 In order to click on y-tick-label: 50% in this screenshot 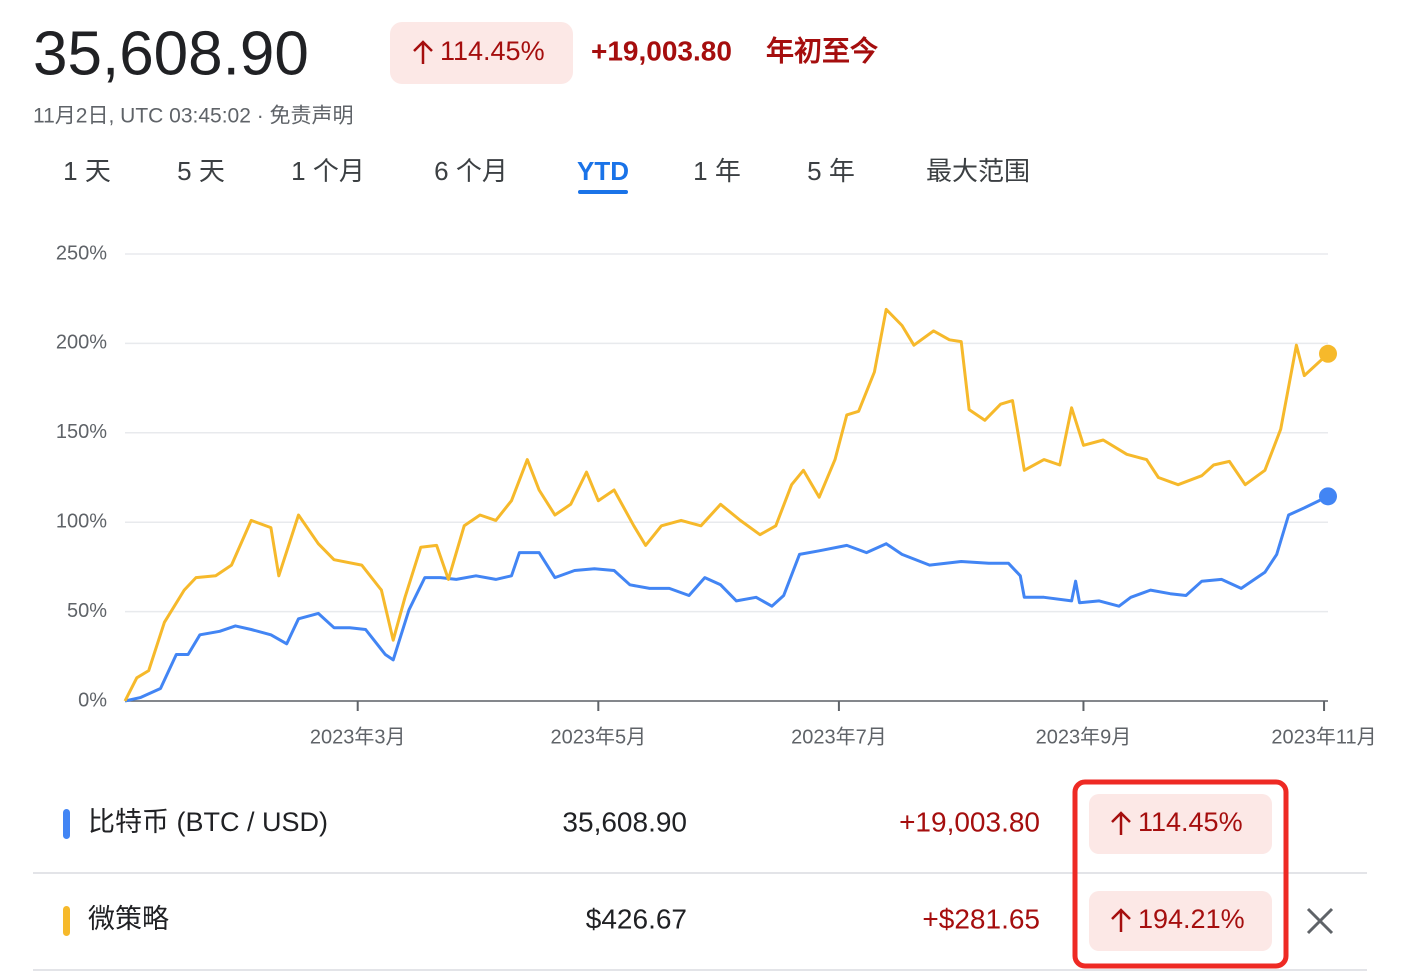, I will do `click(87, 611)`.